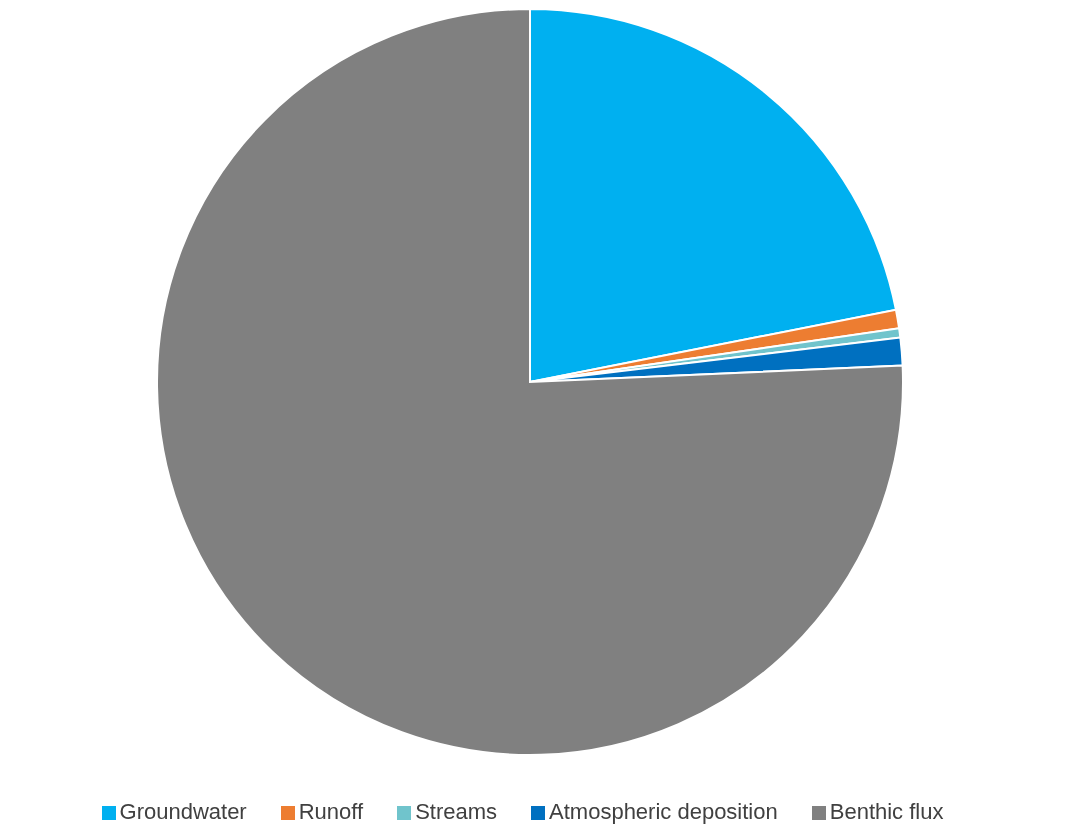 The height and width of the screenshot is (825, 1071). Describe the element at coordinates (456, 811) in the screenshot. I see `legend-label: Streams` at that location.